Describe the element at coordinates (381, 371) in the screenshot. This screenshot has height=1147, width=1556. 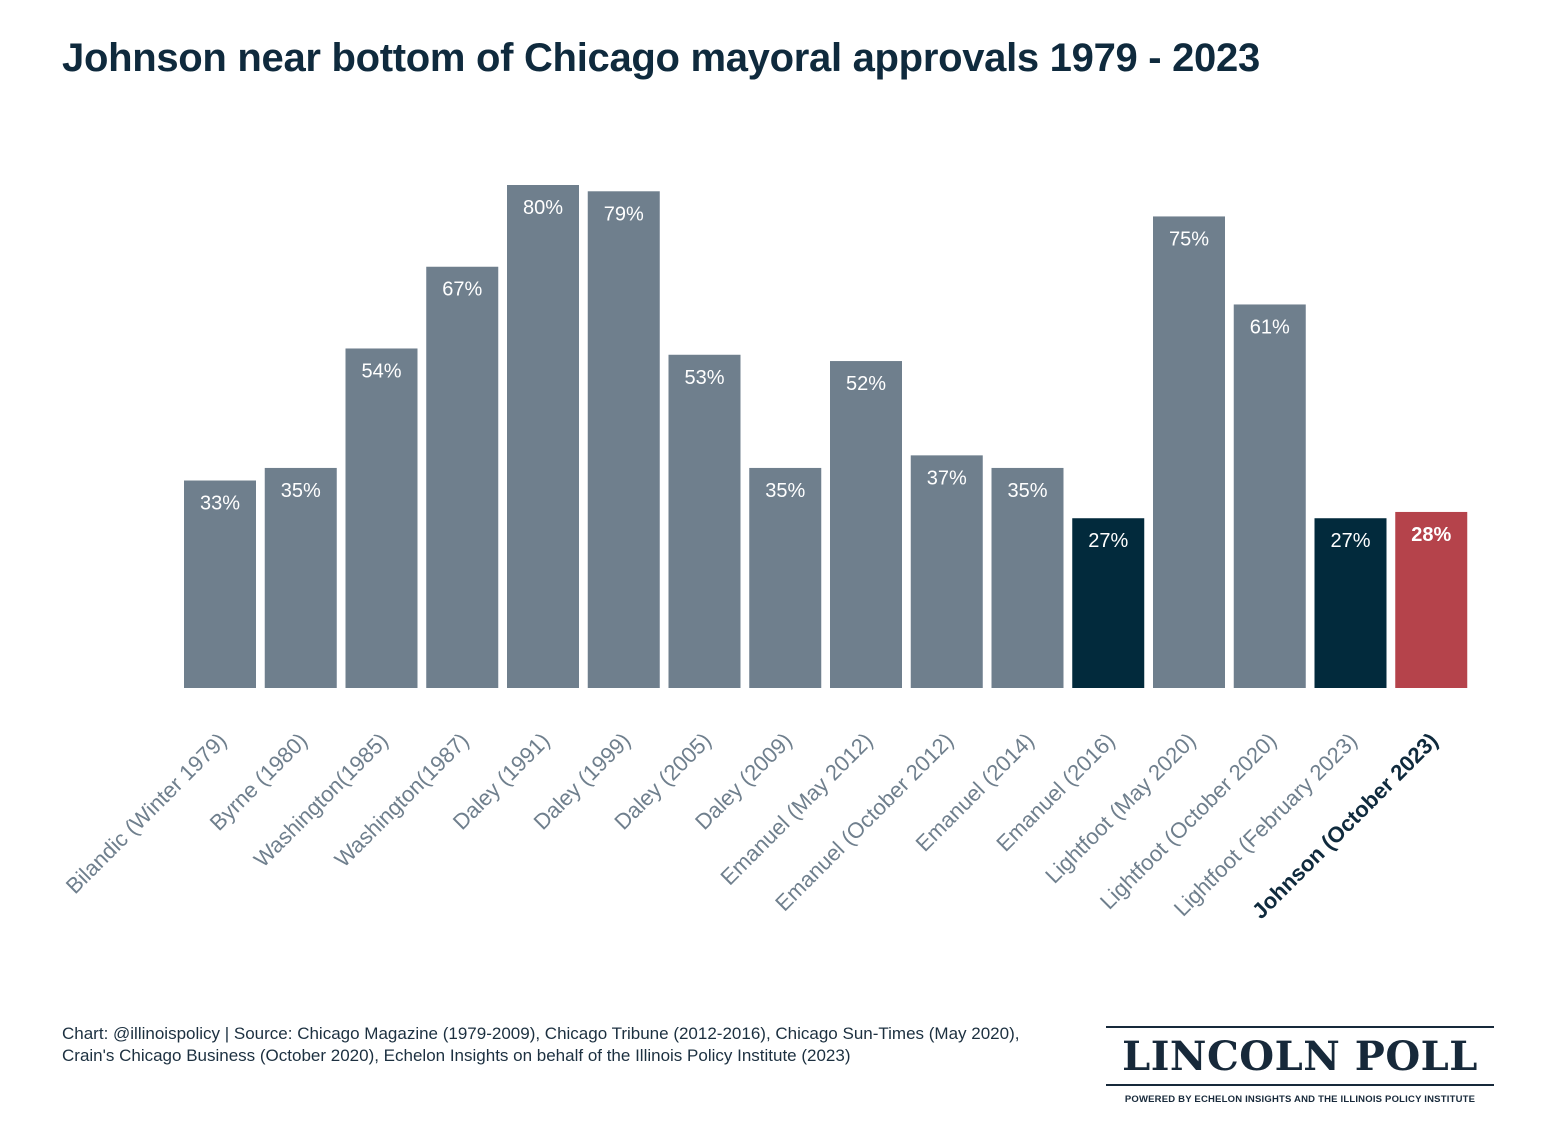
I see `value-label-washington-1985: 54%` at that location.